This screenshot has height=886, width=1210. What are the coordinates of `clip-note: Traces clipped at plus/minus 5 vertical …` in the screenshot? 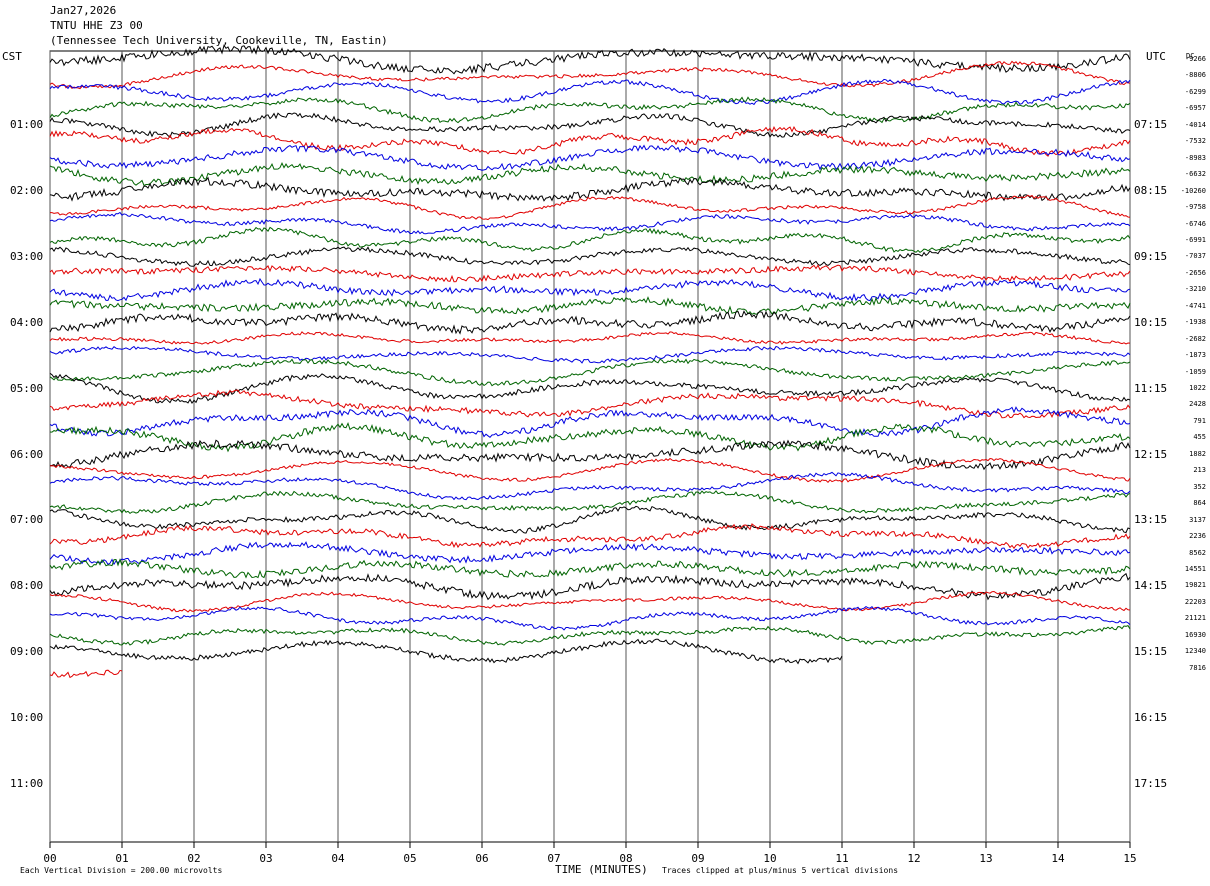 It's located at (780, 870).